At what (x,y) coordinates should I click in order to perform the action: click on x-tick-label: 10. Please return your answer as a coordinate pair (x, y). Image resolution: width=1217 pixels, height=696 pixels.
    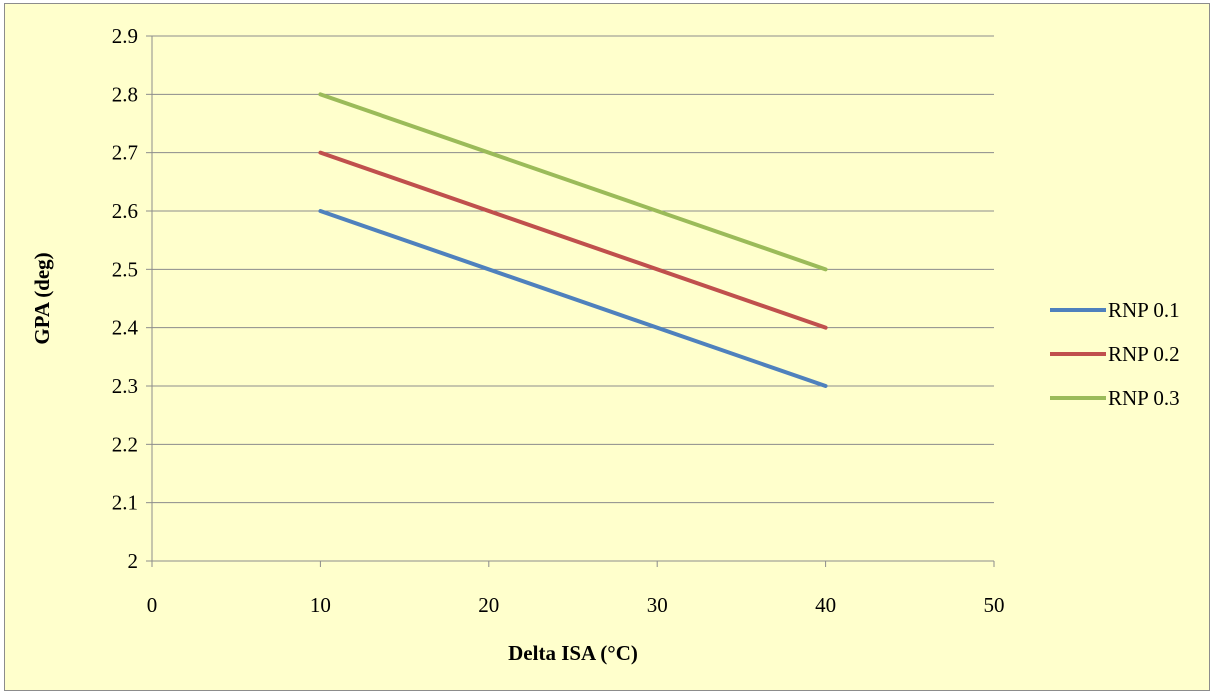
    Looking at the image, I should click on (320, 605).